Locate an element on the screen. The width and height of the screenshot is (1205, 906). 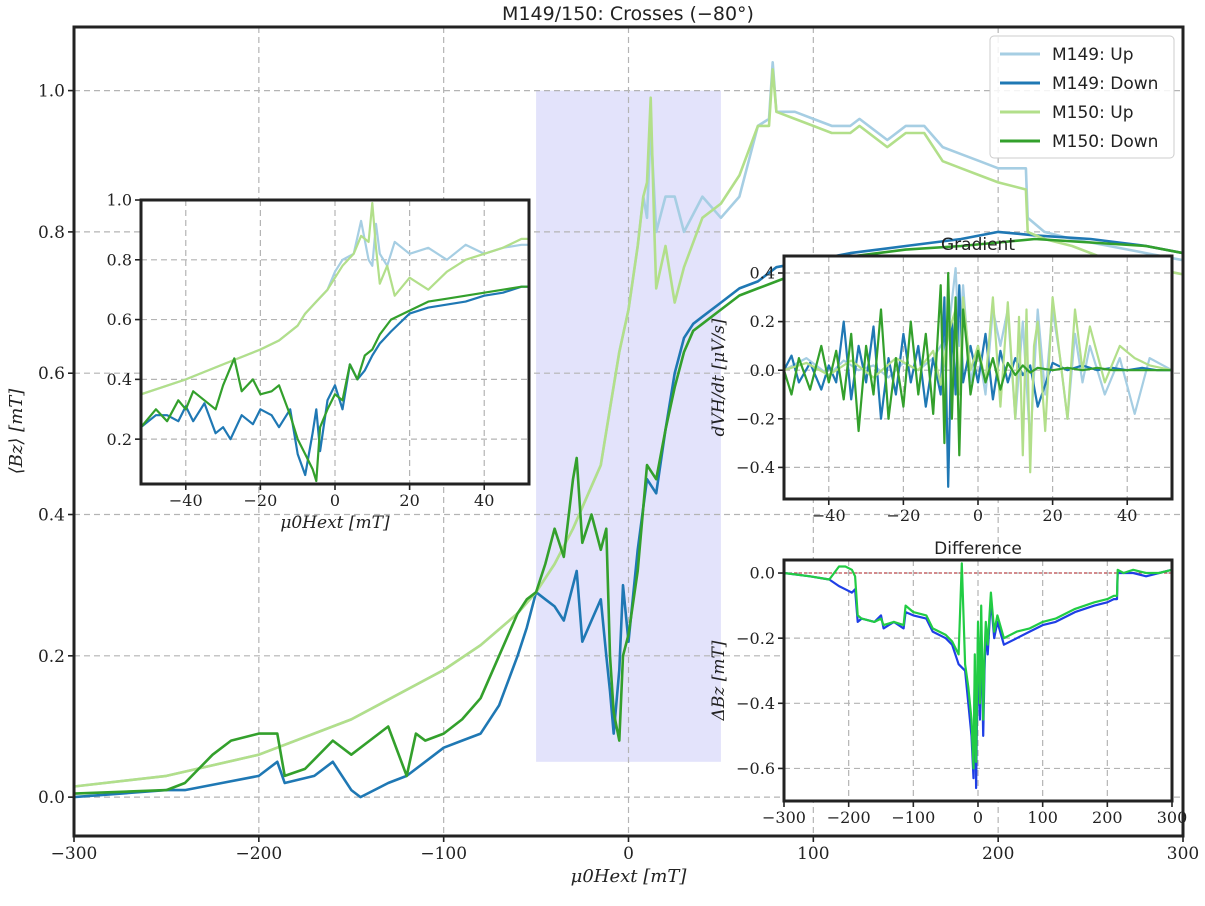
legend-label: M150: Up is located at coordinates (1092, 113).